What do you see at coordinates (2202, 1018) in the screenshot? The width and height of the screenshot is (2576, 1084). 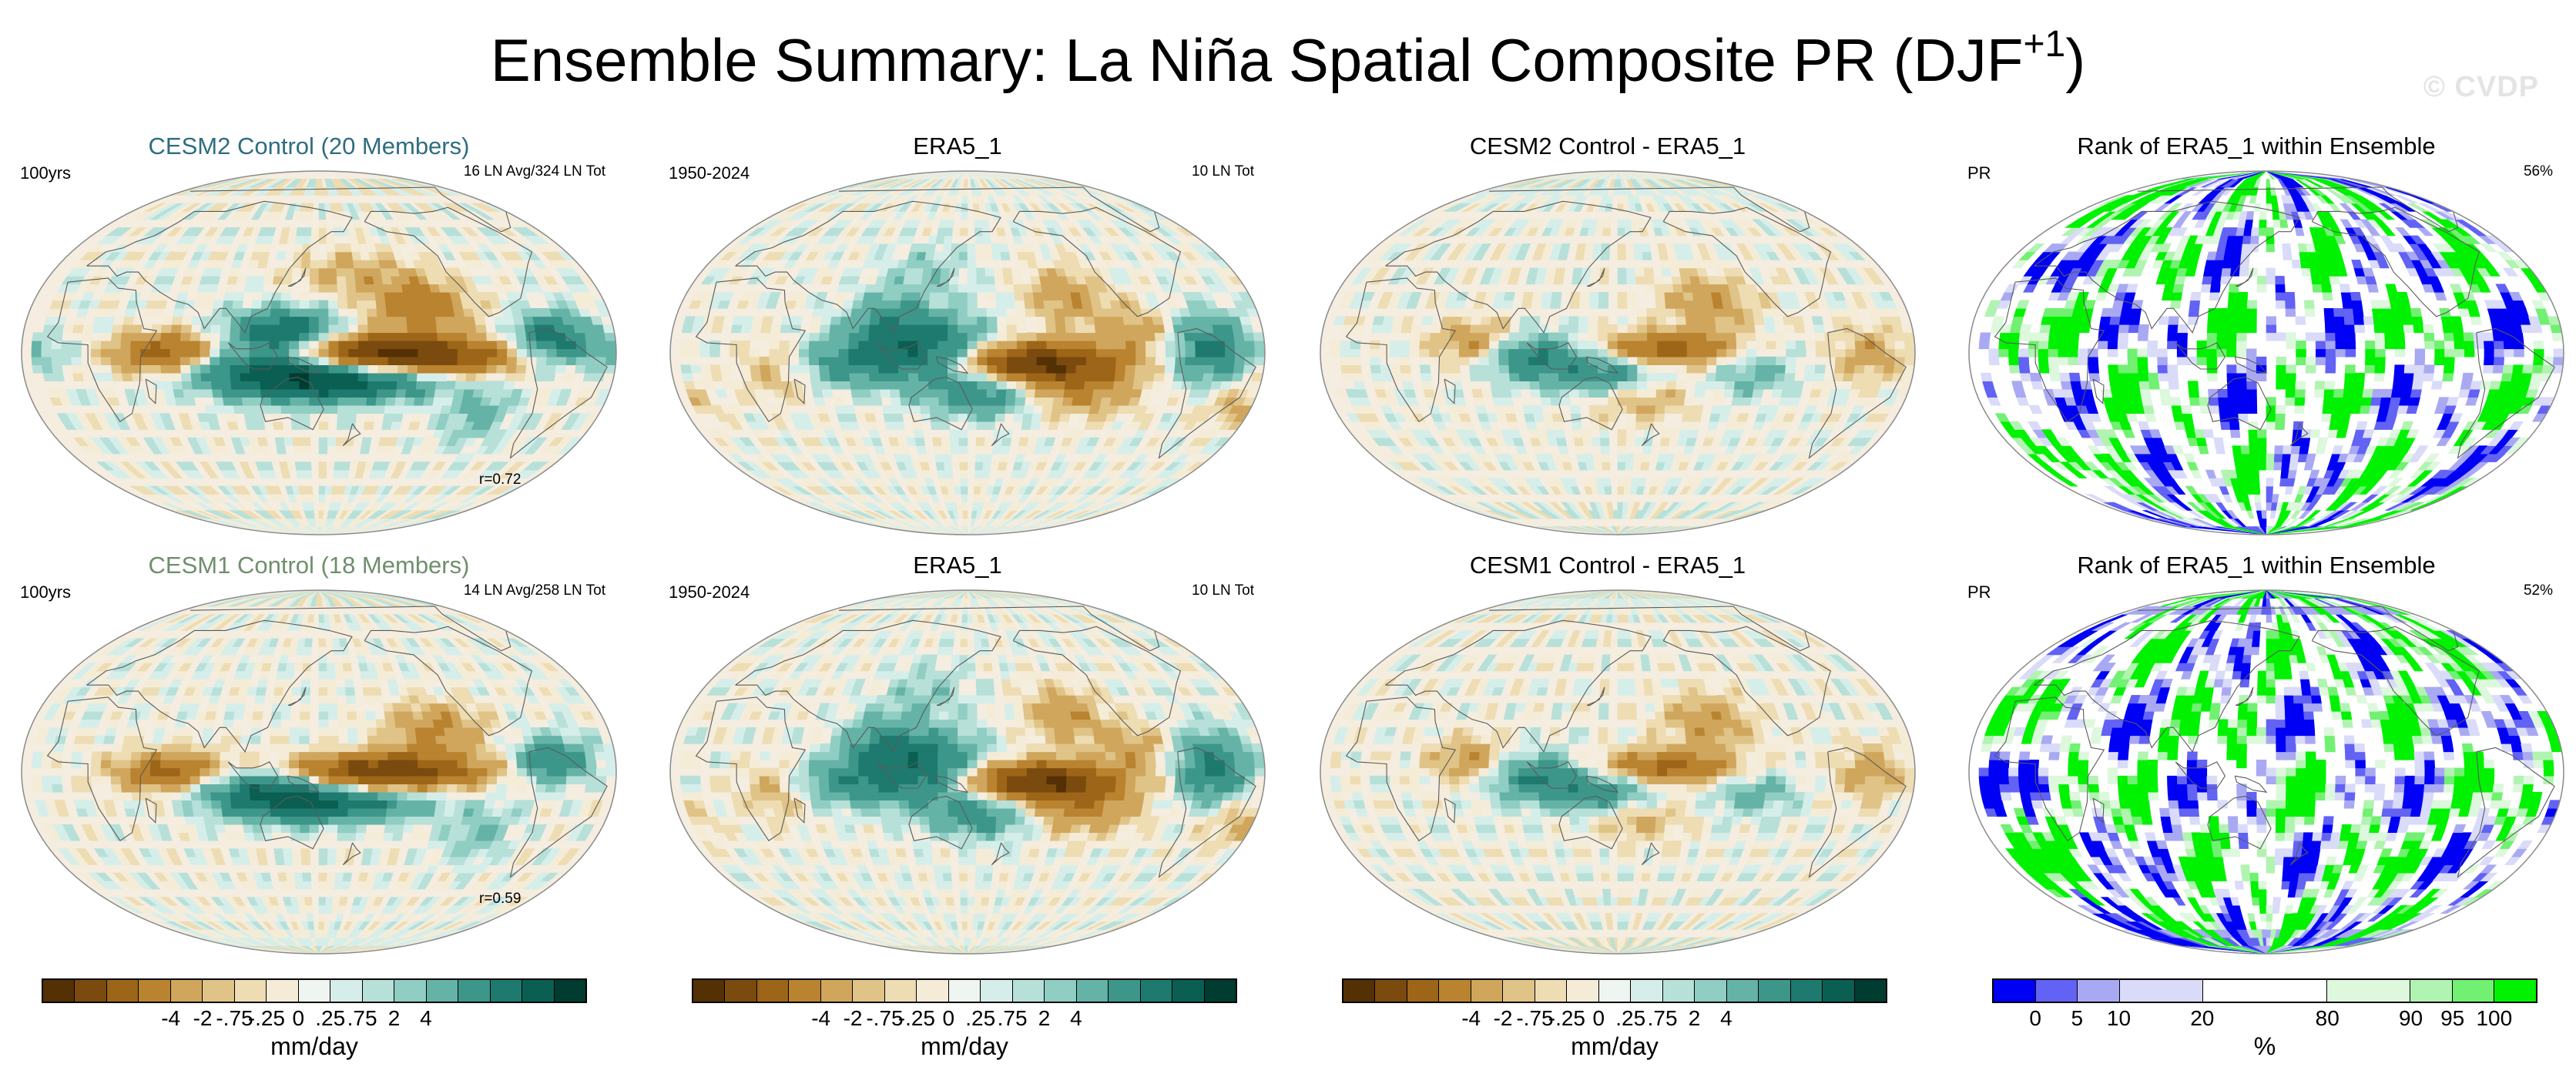 I see `colorbar-tick-label: 20` at bounding box center [2202, 1018].